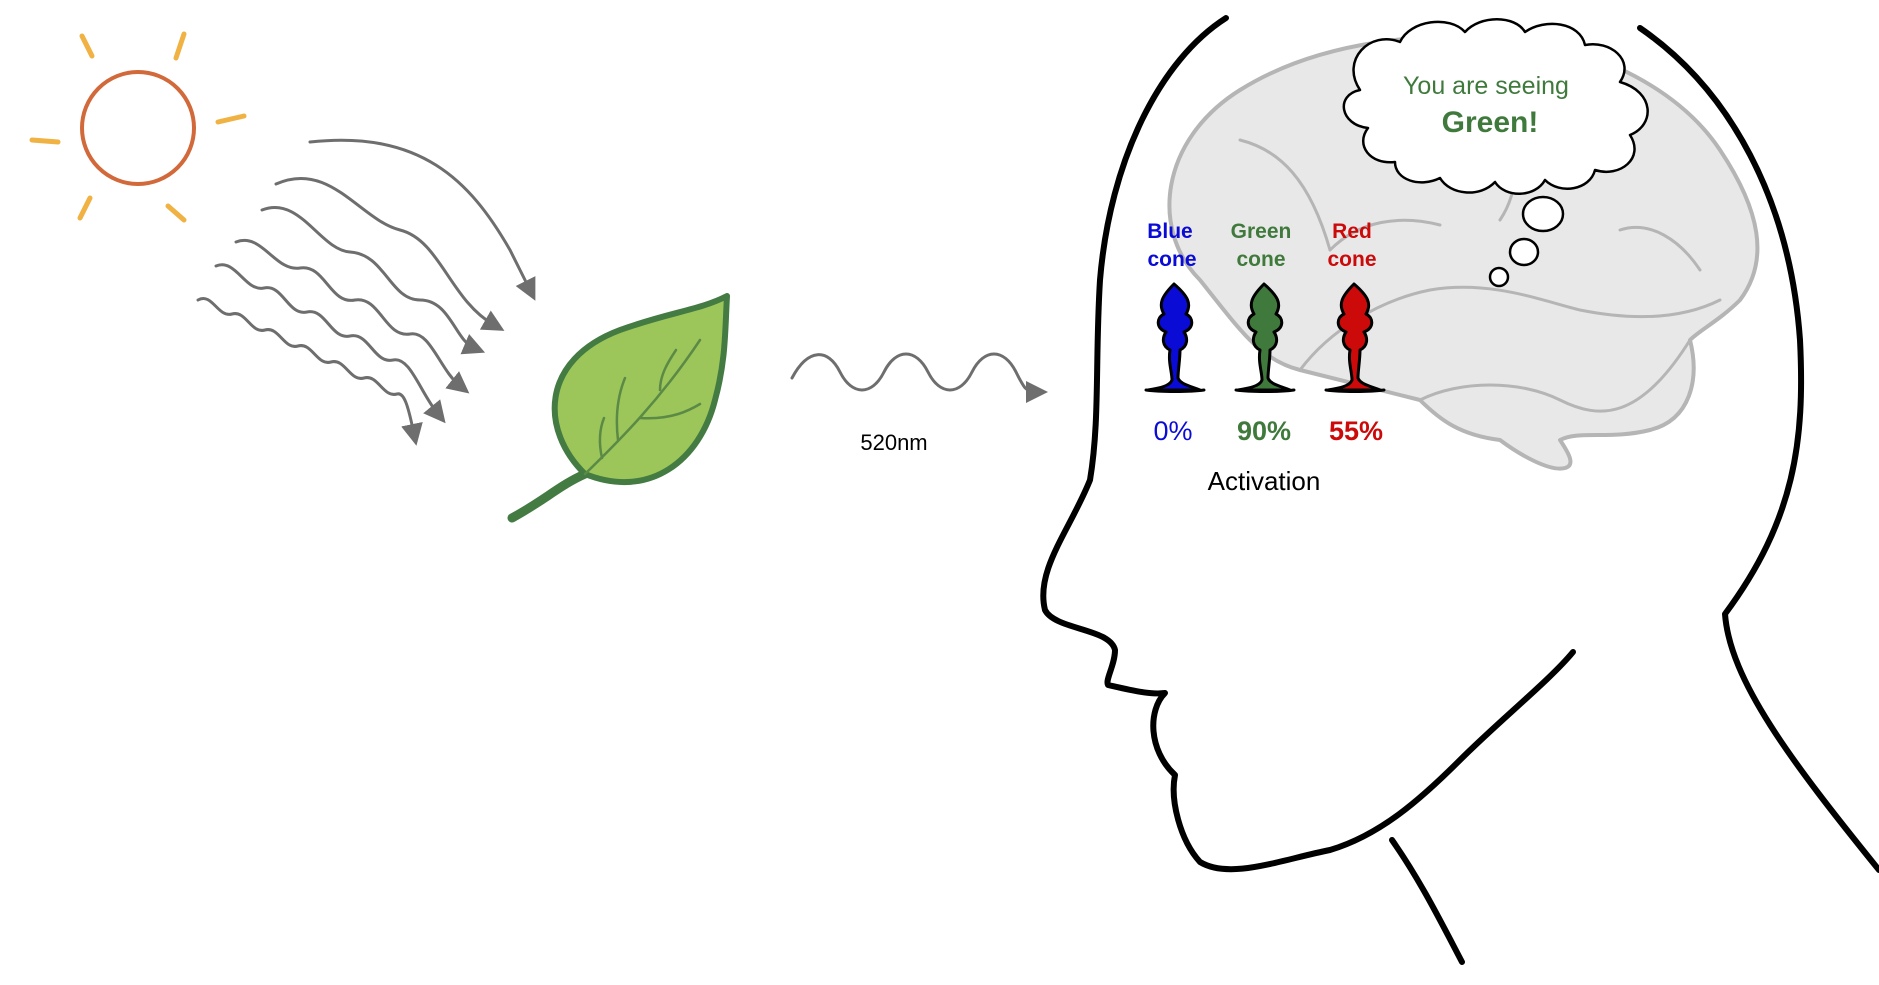 Image resolution: width=1879 pixels, height=985 pixels. I want to click on cone-red-name-2: cone, so click(1351, 259).